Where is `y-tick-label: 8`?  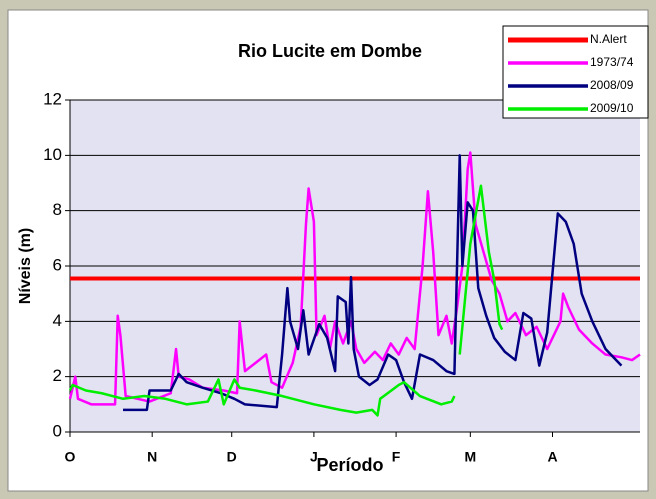
y-tick-label: 8 is located at coordinates (57, 209).